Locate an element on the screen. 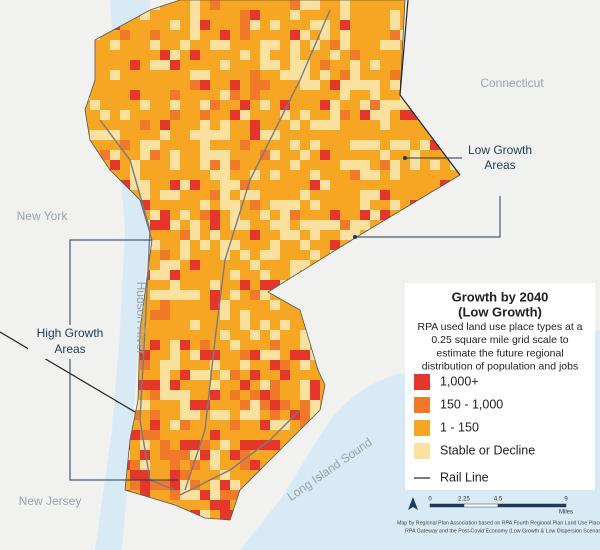 This screenshot has width=600, height=550. legend-swatch is located at coordinates (422, 382).